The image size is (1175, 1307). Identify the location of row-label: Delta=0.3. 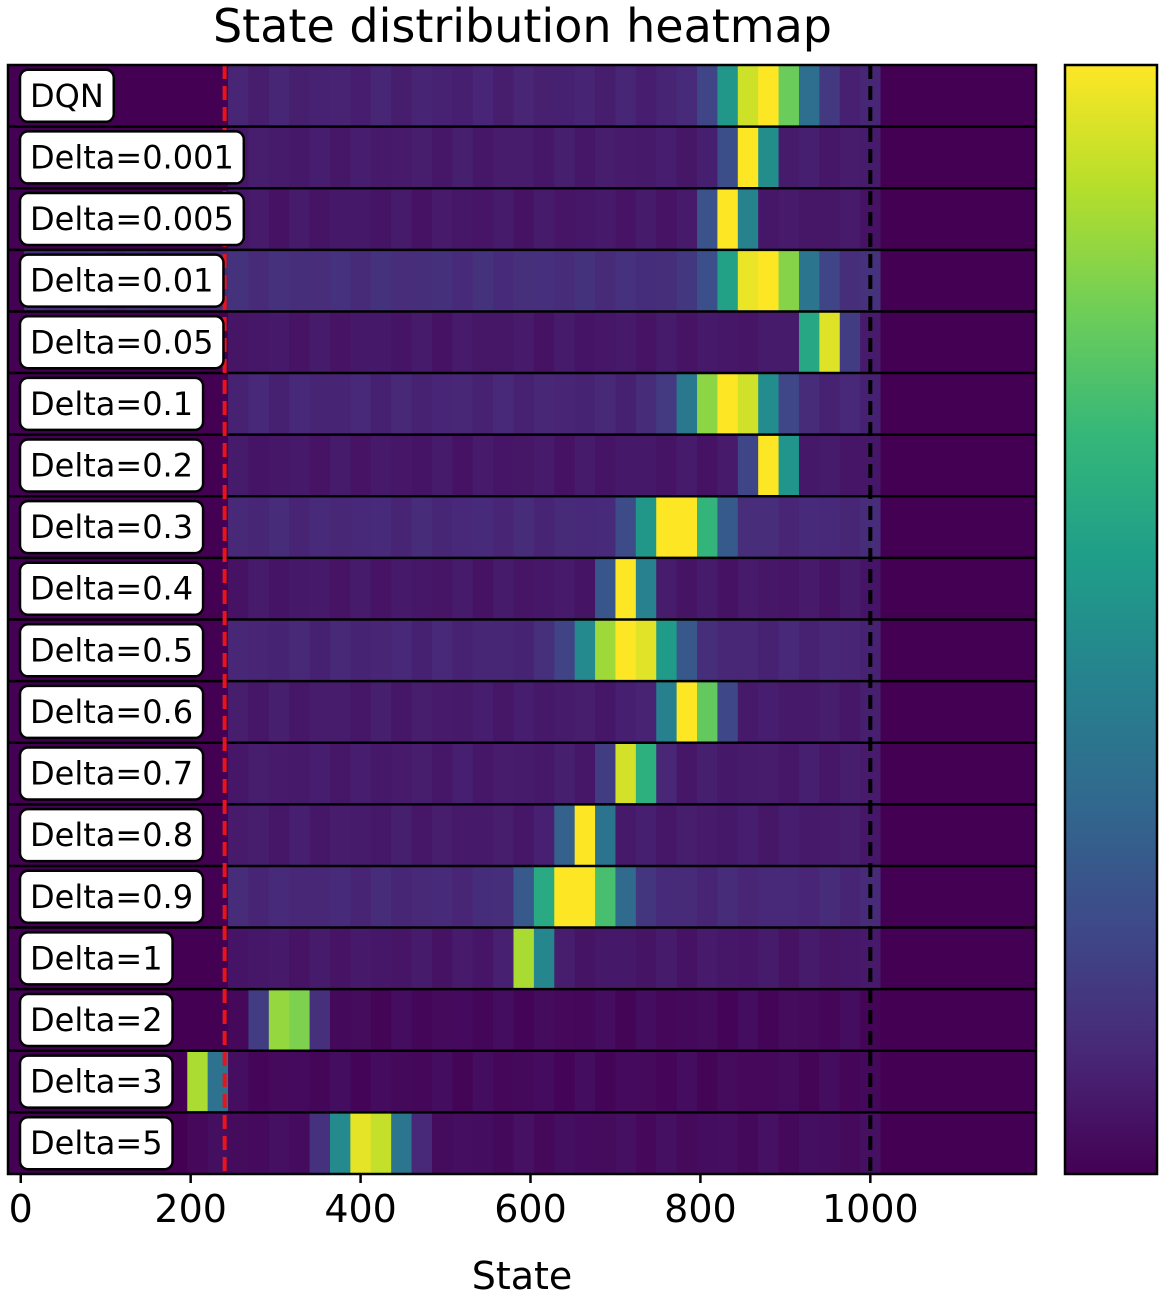
(111, 527).